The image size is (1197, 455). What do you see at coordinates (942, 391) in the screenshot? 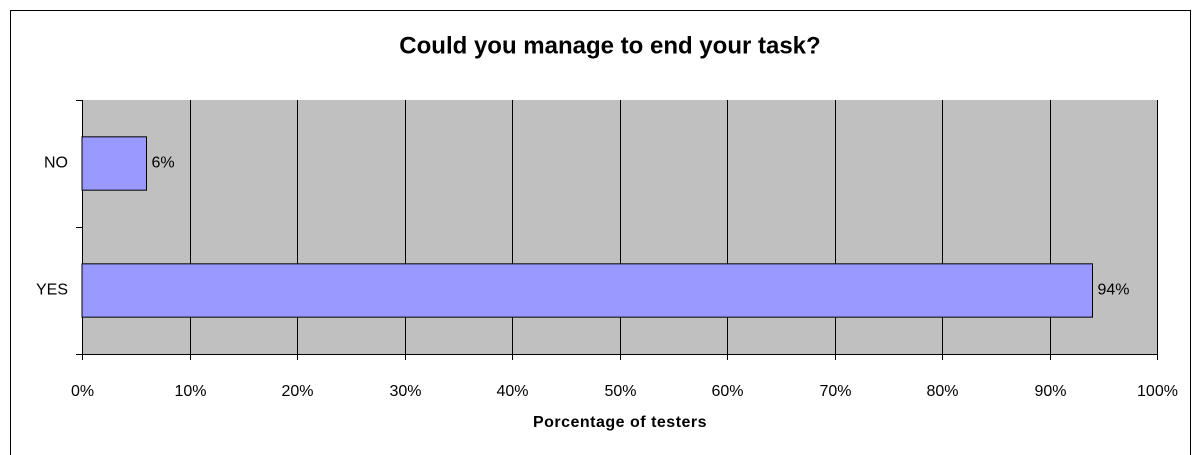
I see `x-tick-label: 80%` at bounding box center [942, 391].